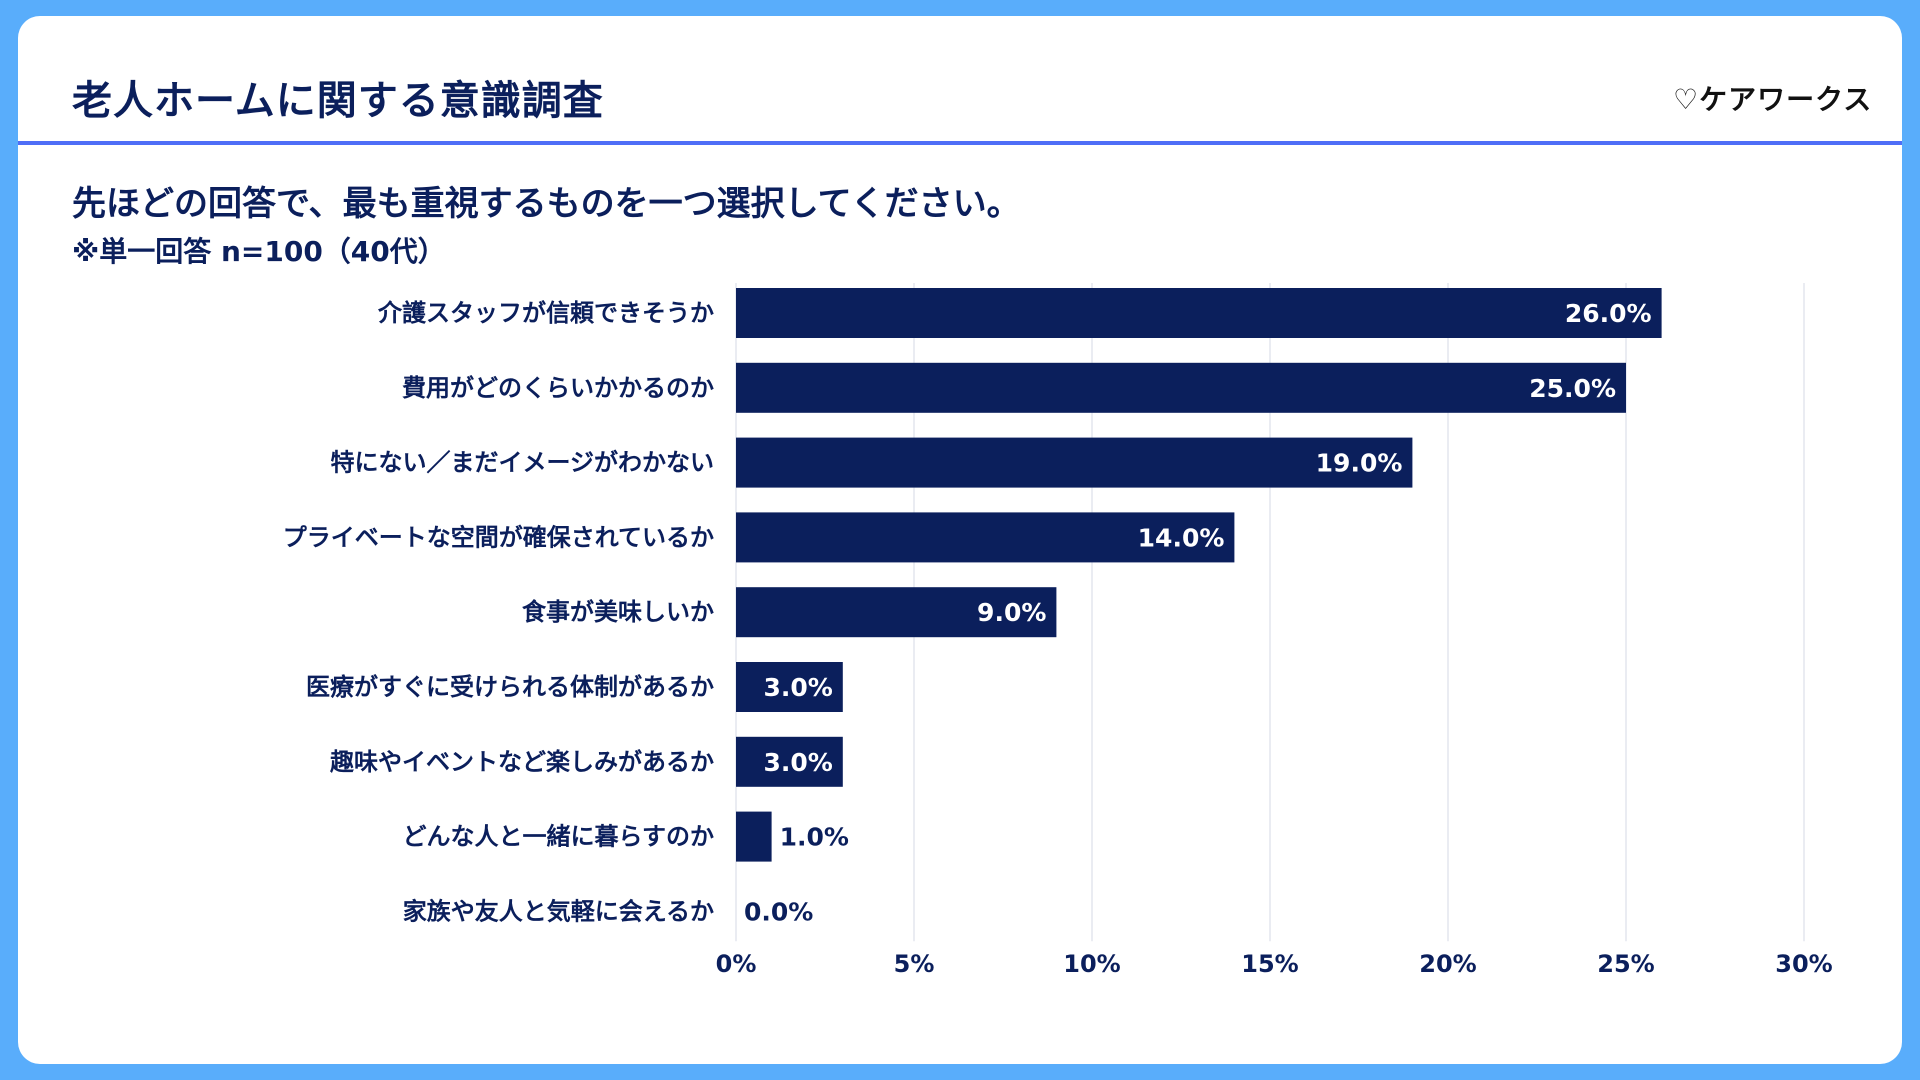 The width and height of the screenshot is (1920, 1080). Describe the element at coordinates (960, 143) in the screenshot. I see `divider` at that location.